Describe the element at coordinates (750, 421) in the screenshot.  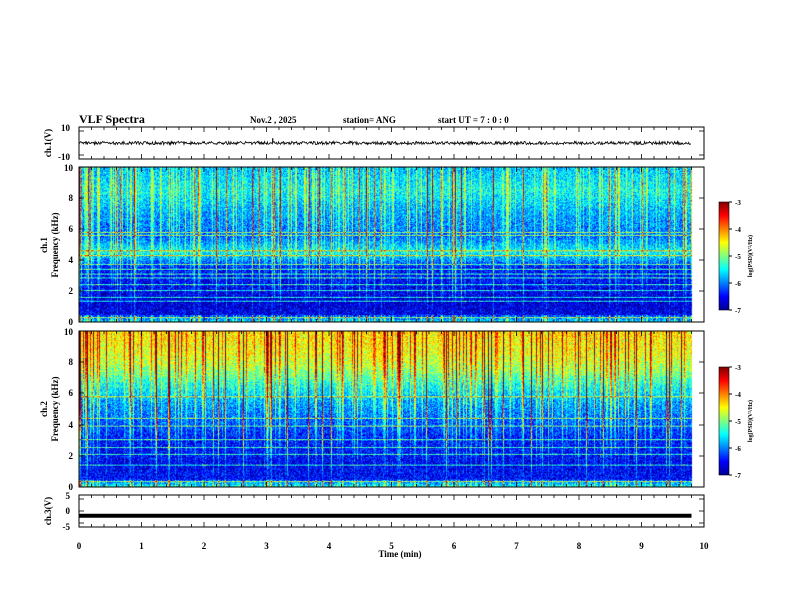
I see `ch2-colorbar-title: log(PSD)(V²/Hz)` at that location.